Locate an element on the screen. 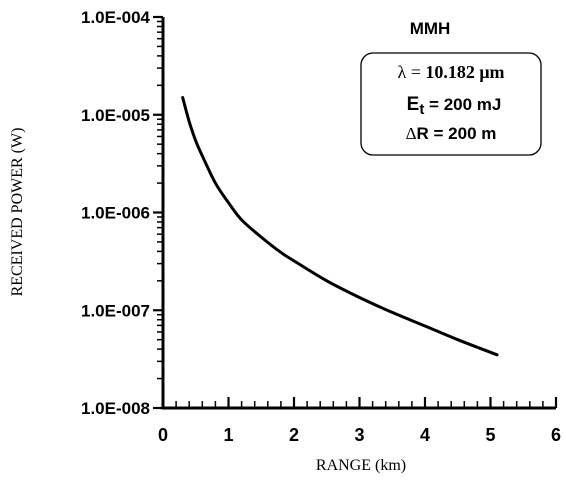 The image size is (566, 486). x-tick-label: 1 is located at coordinates (228, 435).